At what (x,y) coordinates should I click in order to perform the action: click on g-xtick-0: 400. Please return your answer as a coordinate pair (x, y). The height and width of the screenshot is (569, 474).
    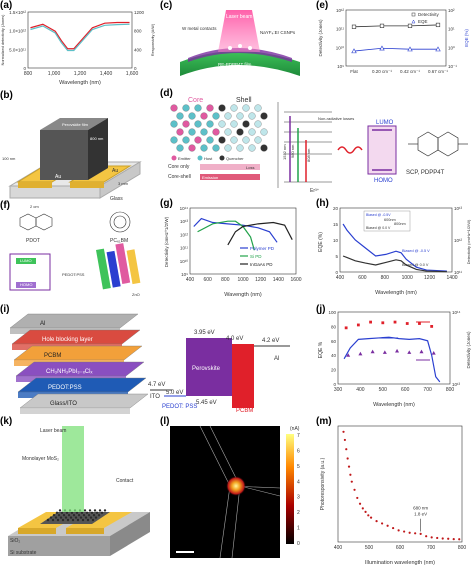
    Looking at the image, I should click on (190, 280).